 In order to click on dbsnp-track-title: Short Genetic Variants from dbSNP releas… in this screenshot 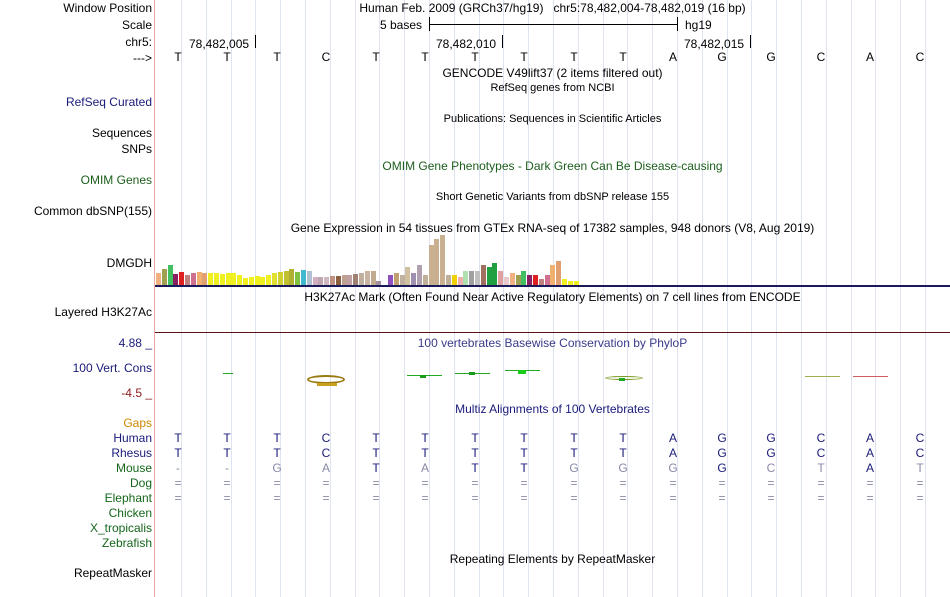, I will do `click(552, 197)`.